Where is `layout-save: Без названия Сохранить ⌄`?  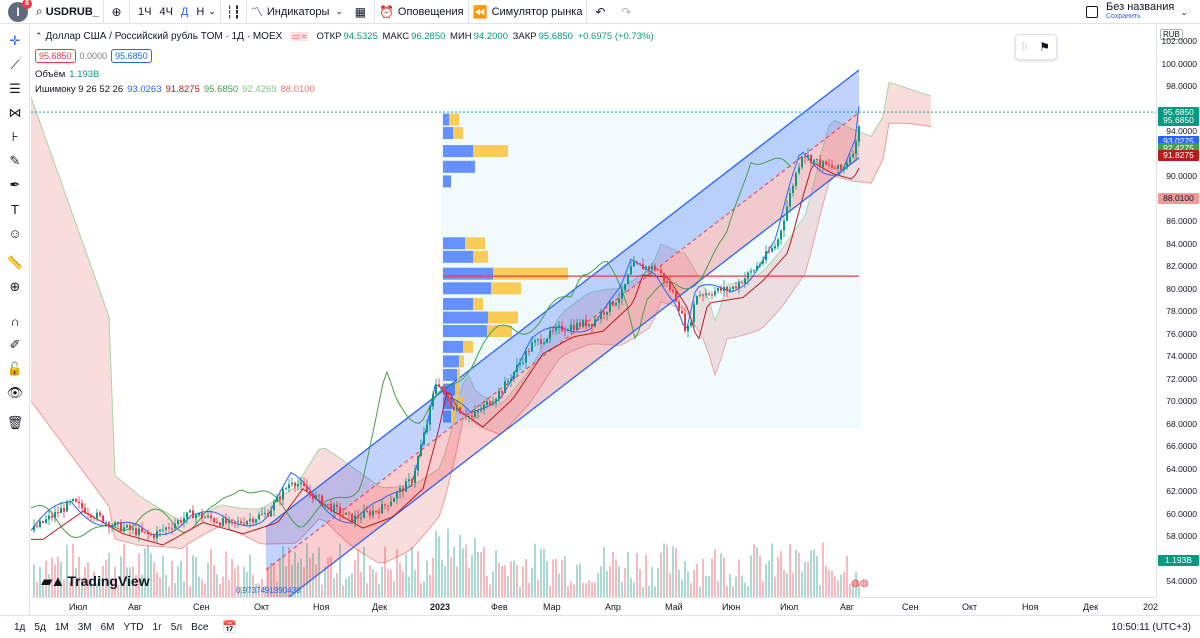
layout-save: Без названия Сохранить ⌄ is located at coordinates (1137, 12).